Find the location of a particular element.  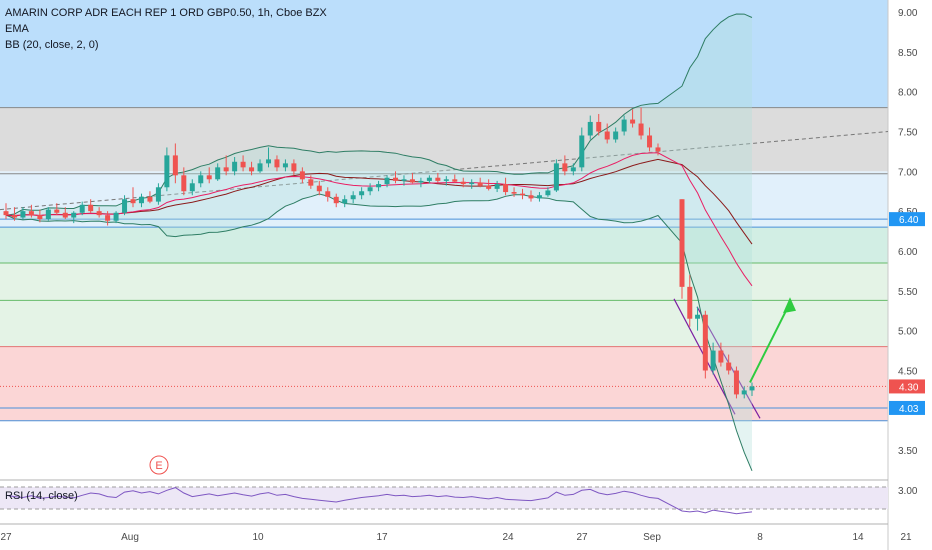

event-marker: E is located at coordinates (158, 466).